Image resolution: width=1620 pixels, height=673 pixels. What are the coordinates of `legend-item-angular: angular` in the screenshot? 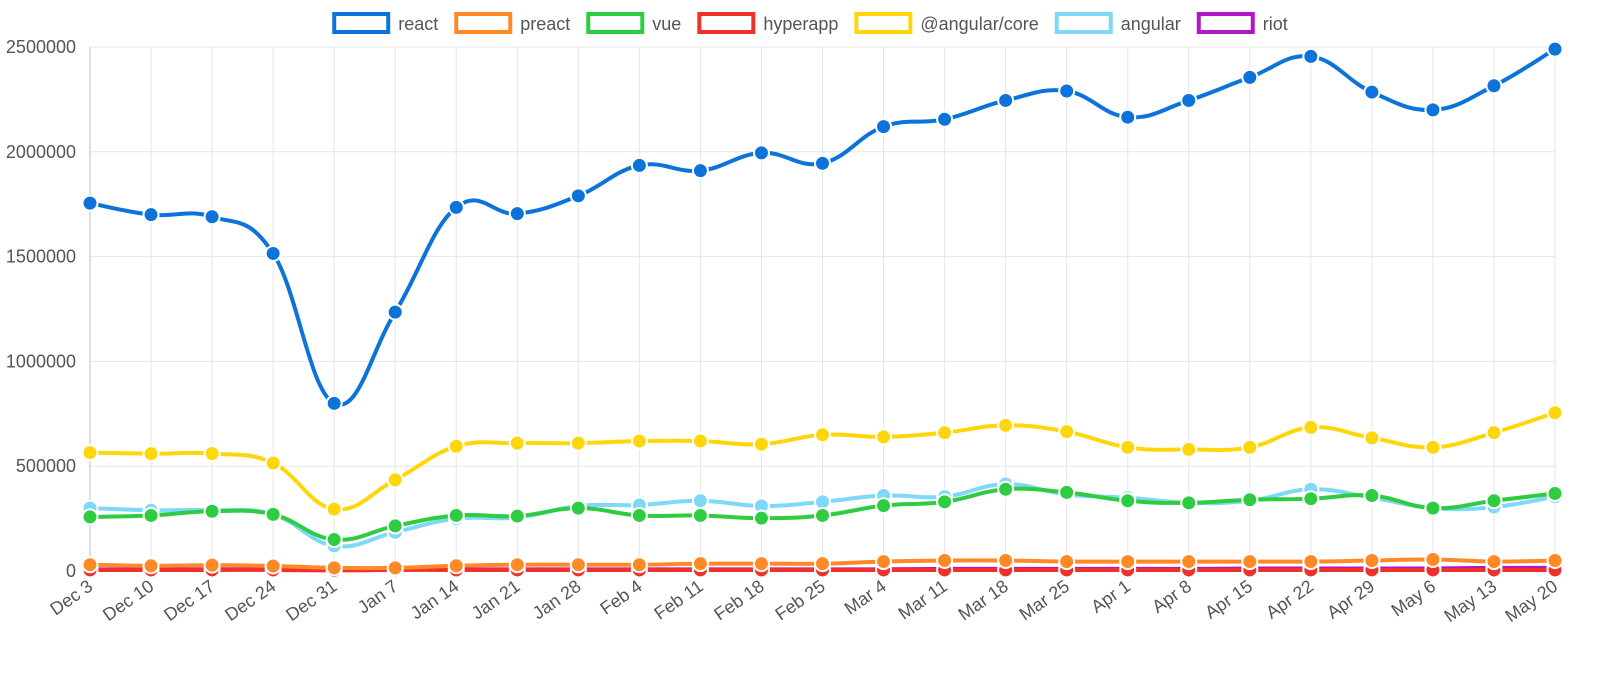 It's located at (1117, 23).